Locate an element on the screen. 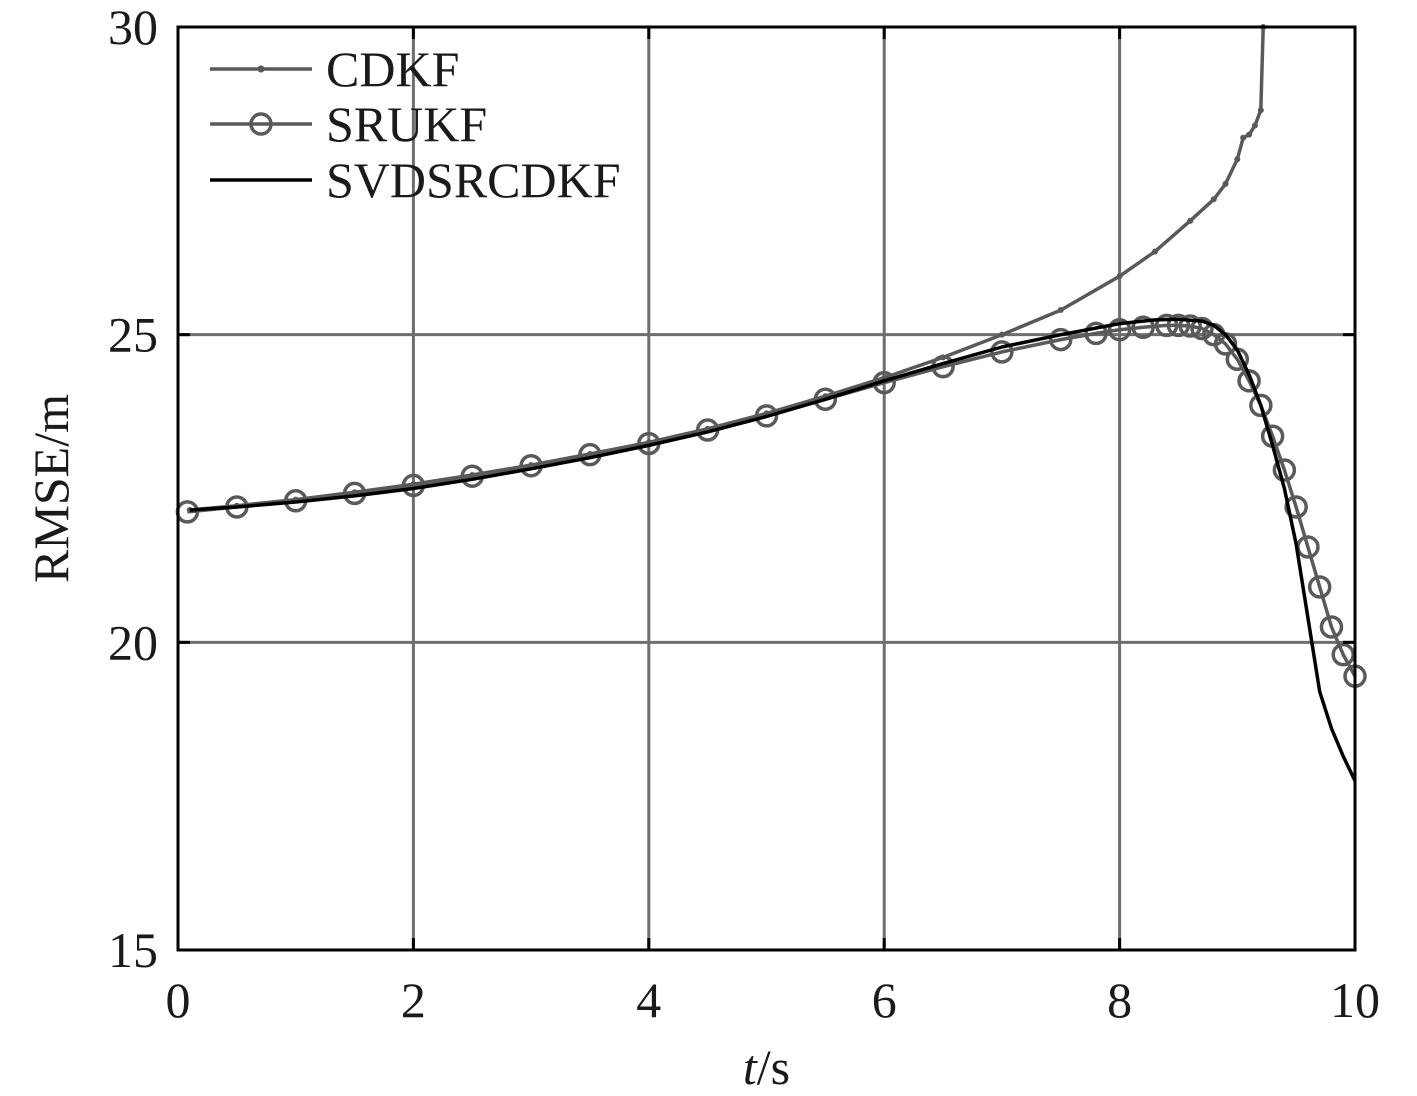 The image size is (1417, 1096). legend-label-cdkf: CDKF is located at coordinates (392, 69).